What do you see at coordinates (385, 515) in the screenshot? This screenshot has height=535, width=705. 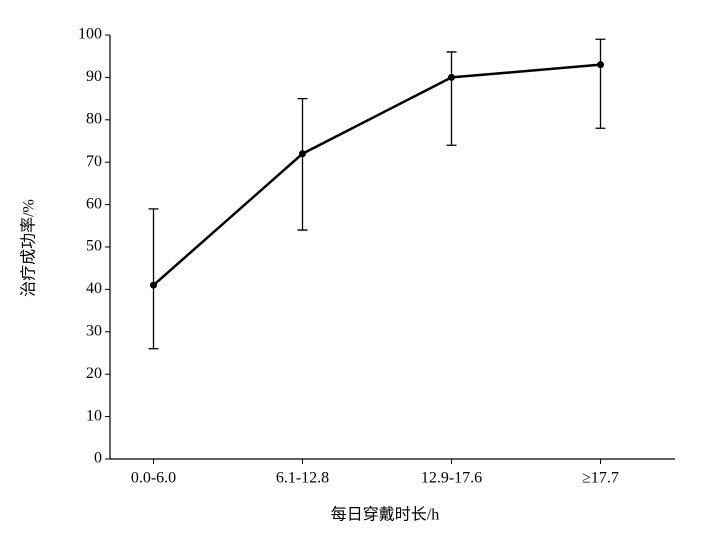 I see `x-axis-label: 每日穿戴时长/h` at bounding box center [385, 515].